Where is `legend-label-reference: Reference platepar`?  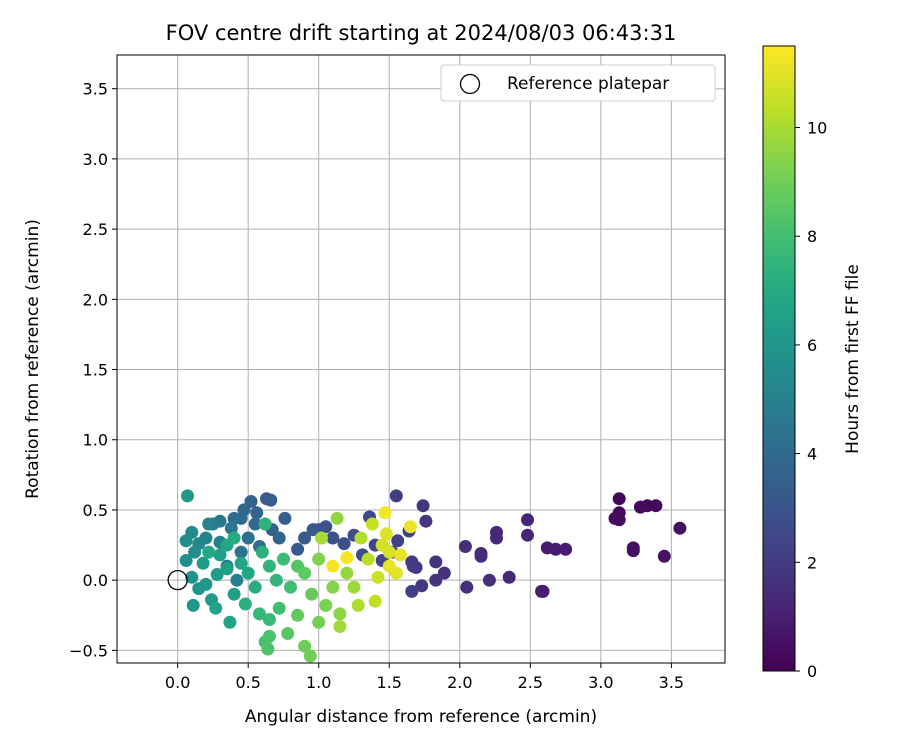 legend-label-reference: Reference platepar is located at coordinates (588, 84).